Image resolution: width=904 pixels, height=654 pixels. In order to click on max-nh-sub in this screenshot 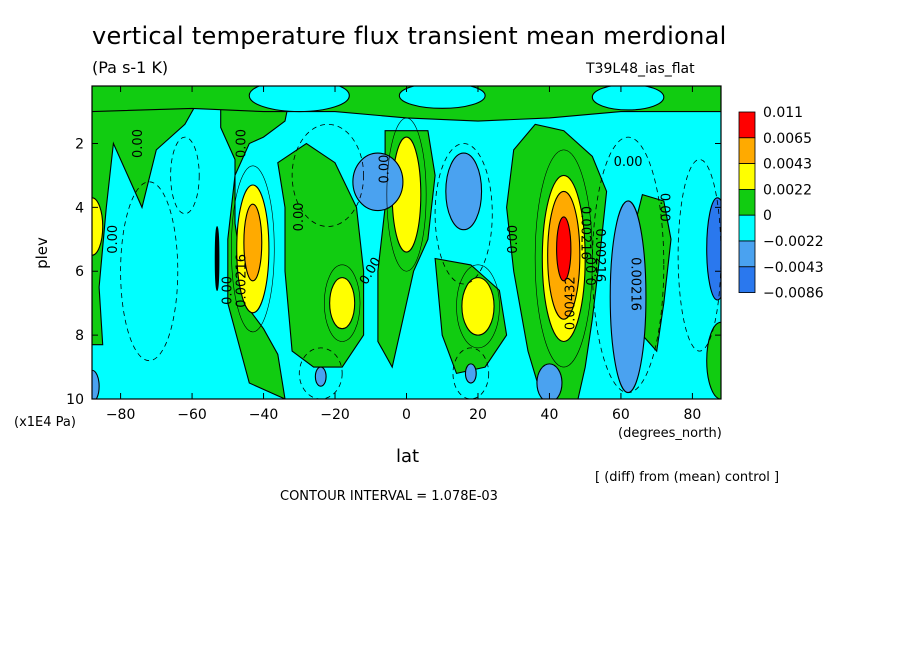, I will do `click(478, 306)`.